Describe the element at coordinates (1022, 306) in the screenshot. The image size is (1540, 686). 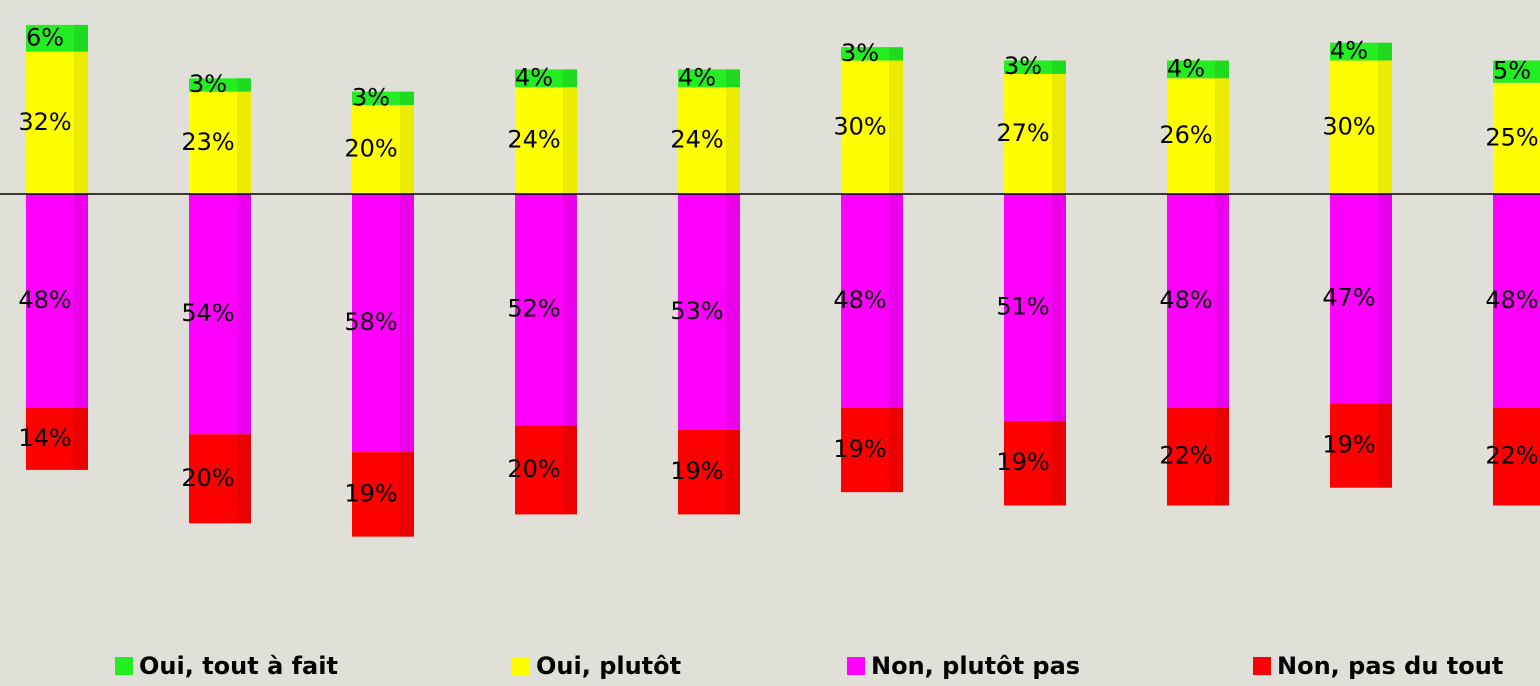
I see `data-label: 51%` at that location.